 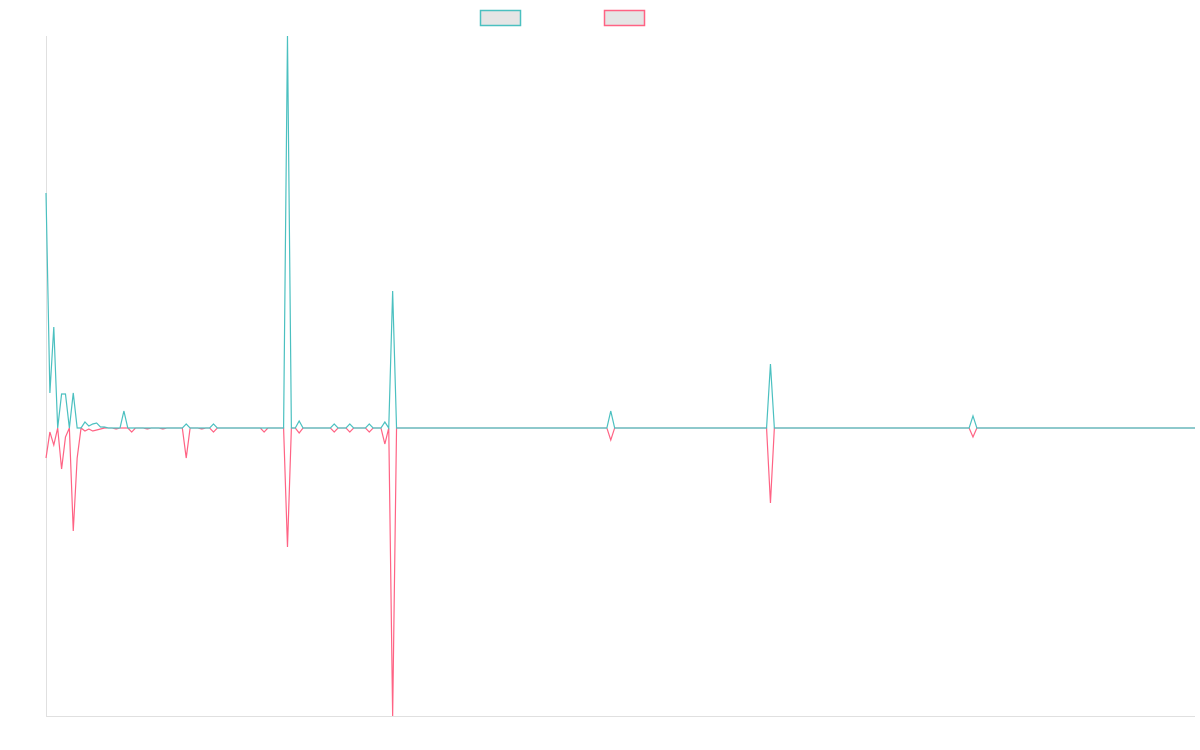 I want to click on legend, so click(x=562, y=18).